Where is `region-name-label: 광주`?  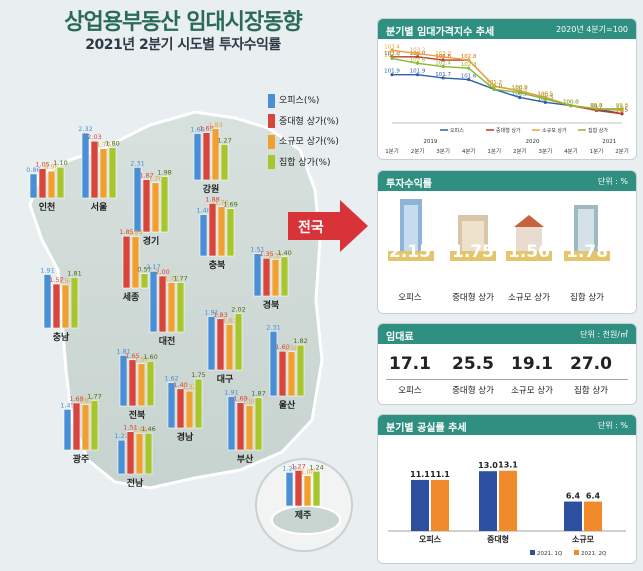
region-name-label: 광주 is located at coordinates (81, 459).